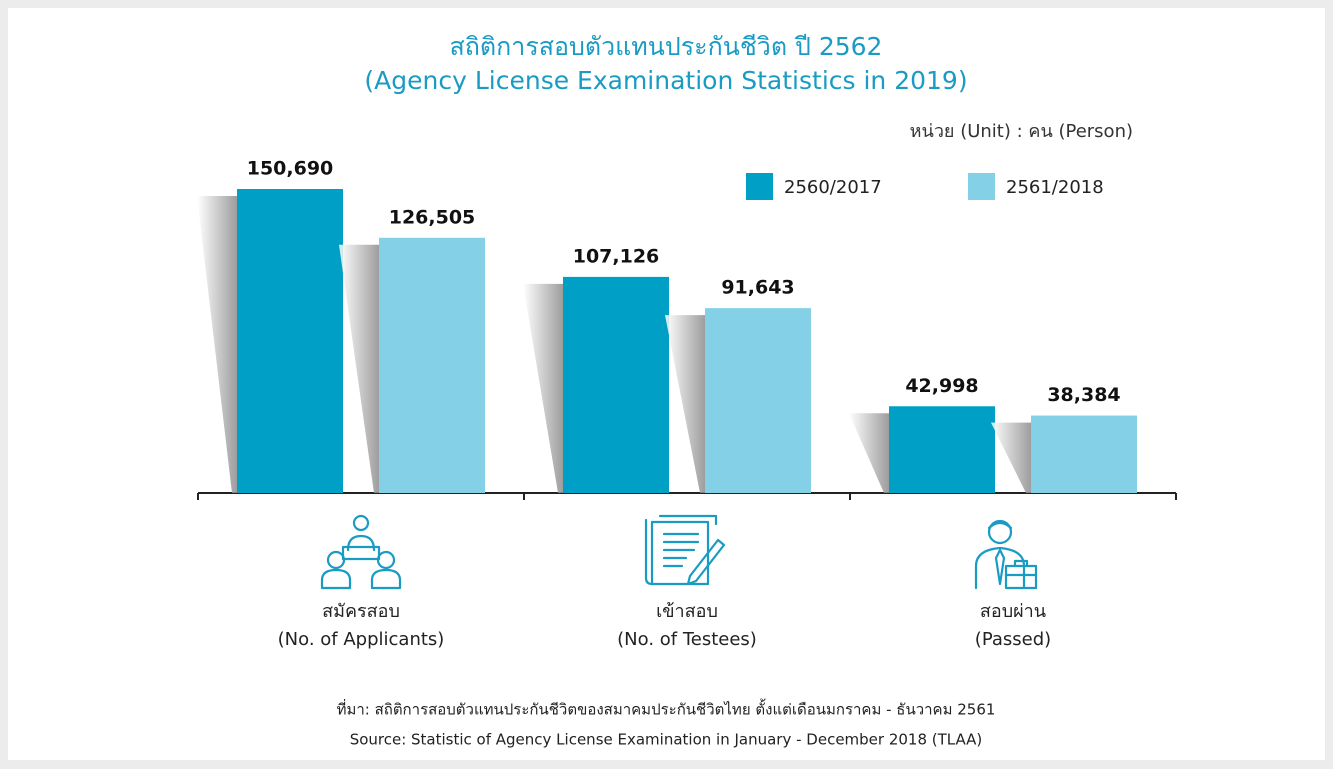 This screenshot has height=769, width=1333. What do you see at coordinates (666, 46) in the screenshot?
I see `chart-title: สถิติการสอบตัวแทนประกันชีวิต ปี 2562` at bounding box center [666, 46].